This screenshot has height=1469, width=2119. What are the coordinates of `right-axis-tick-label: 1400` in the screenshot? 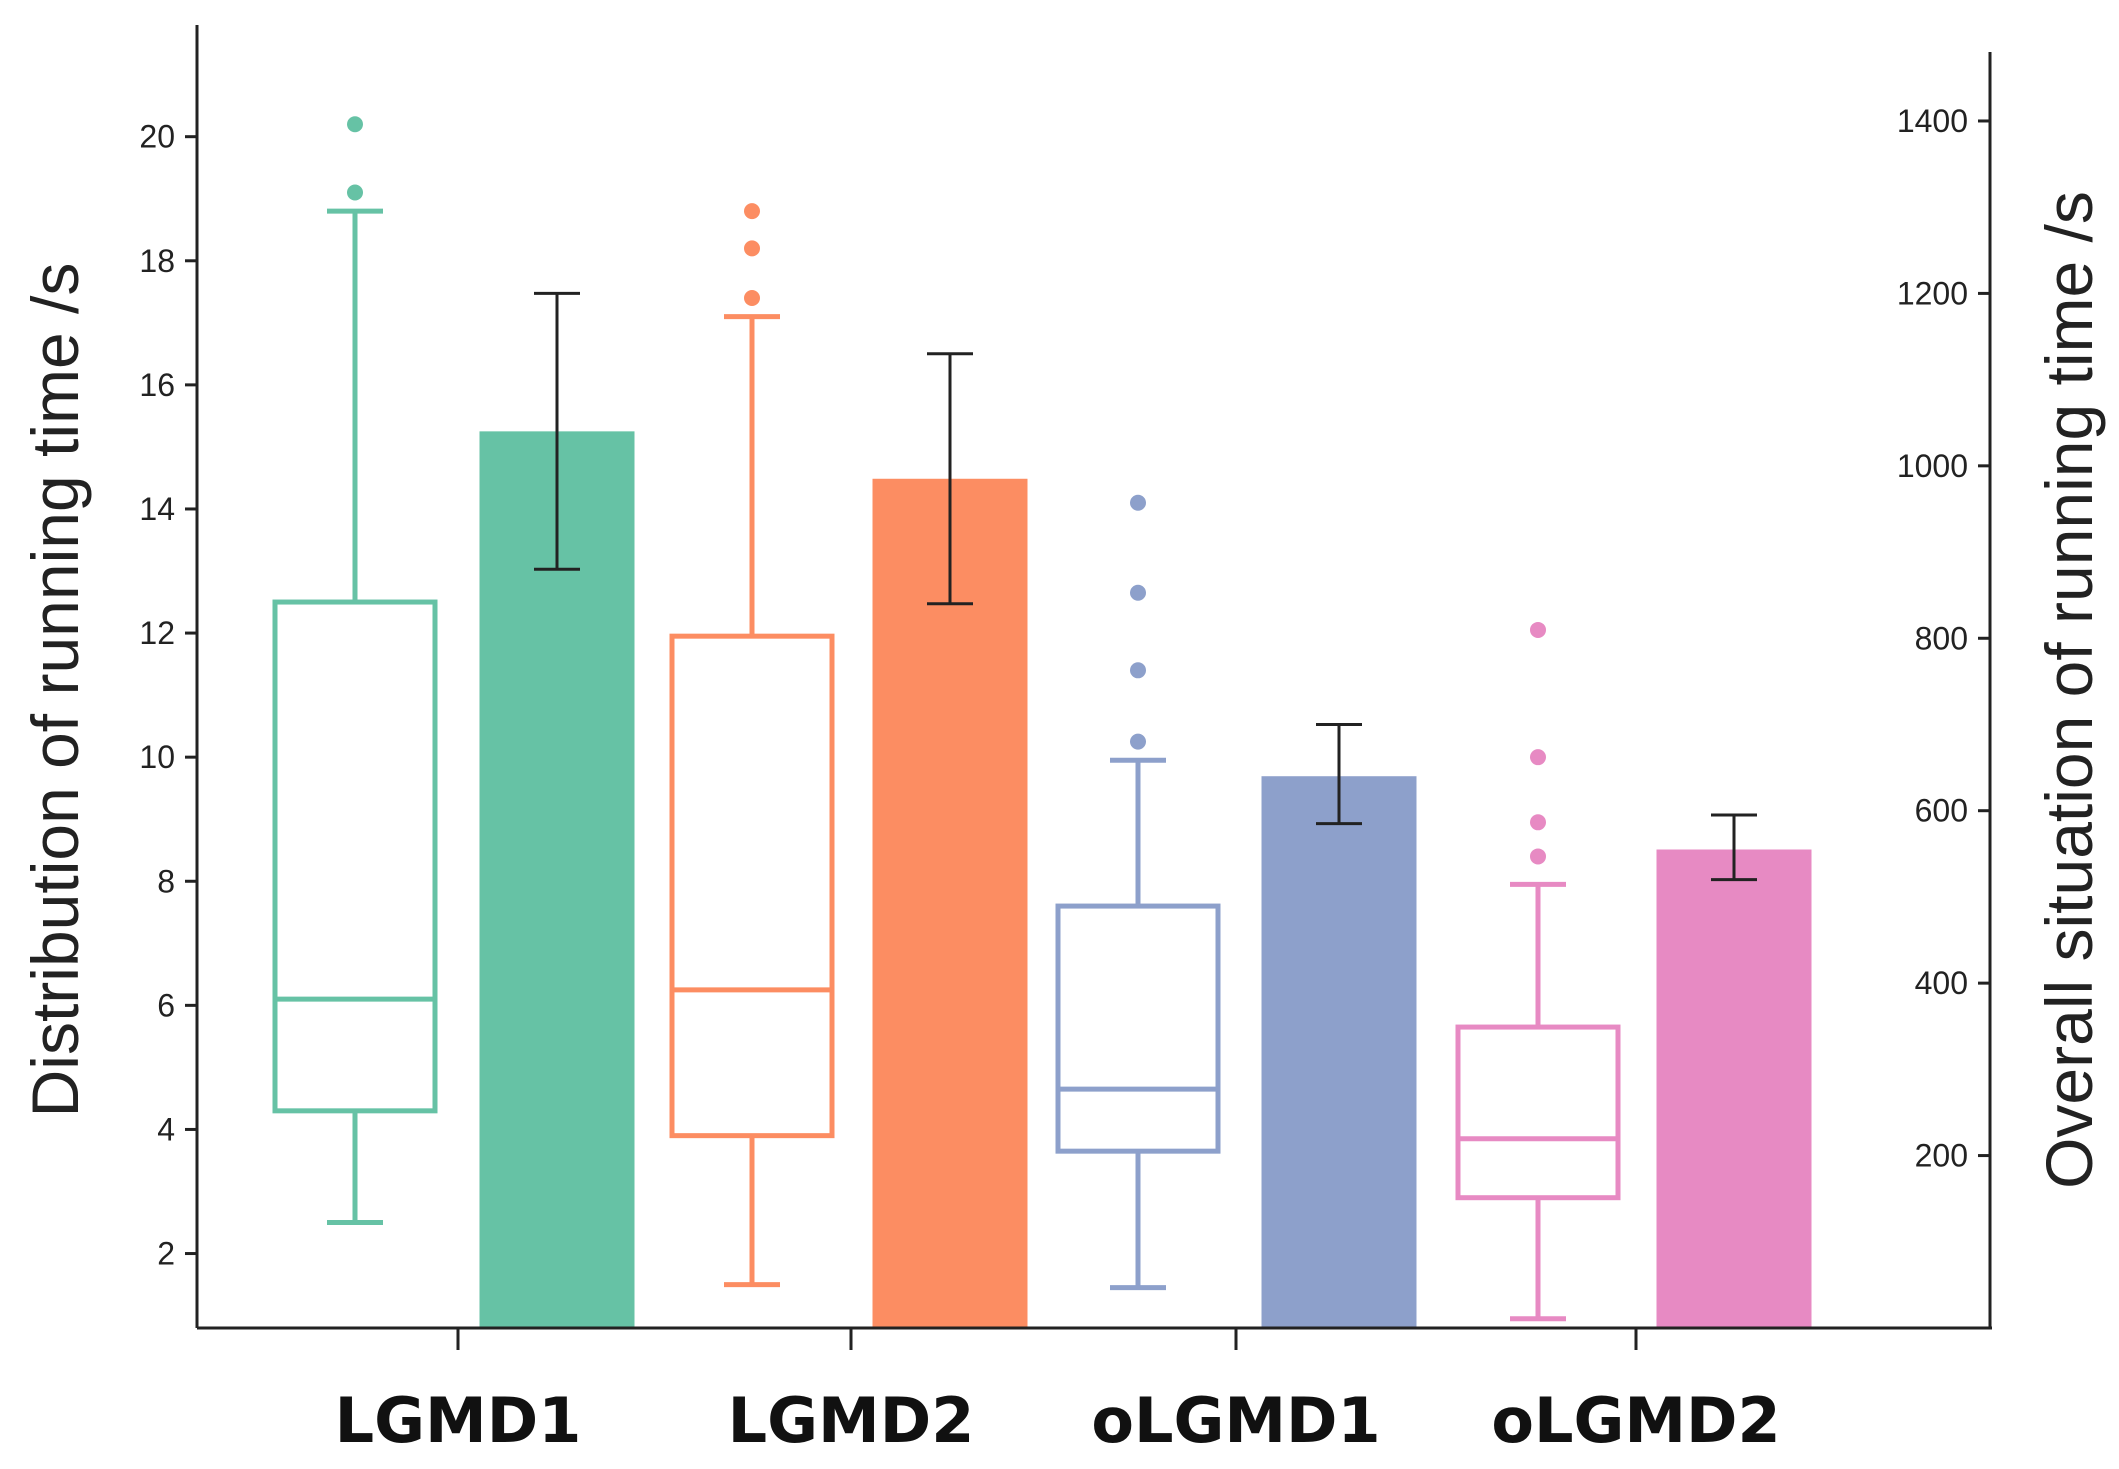 It's located at (1932, 121).